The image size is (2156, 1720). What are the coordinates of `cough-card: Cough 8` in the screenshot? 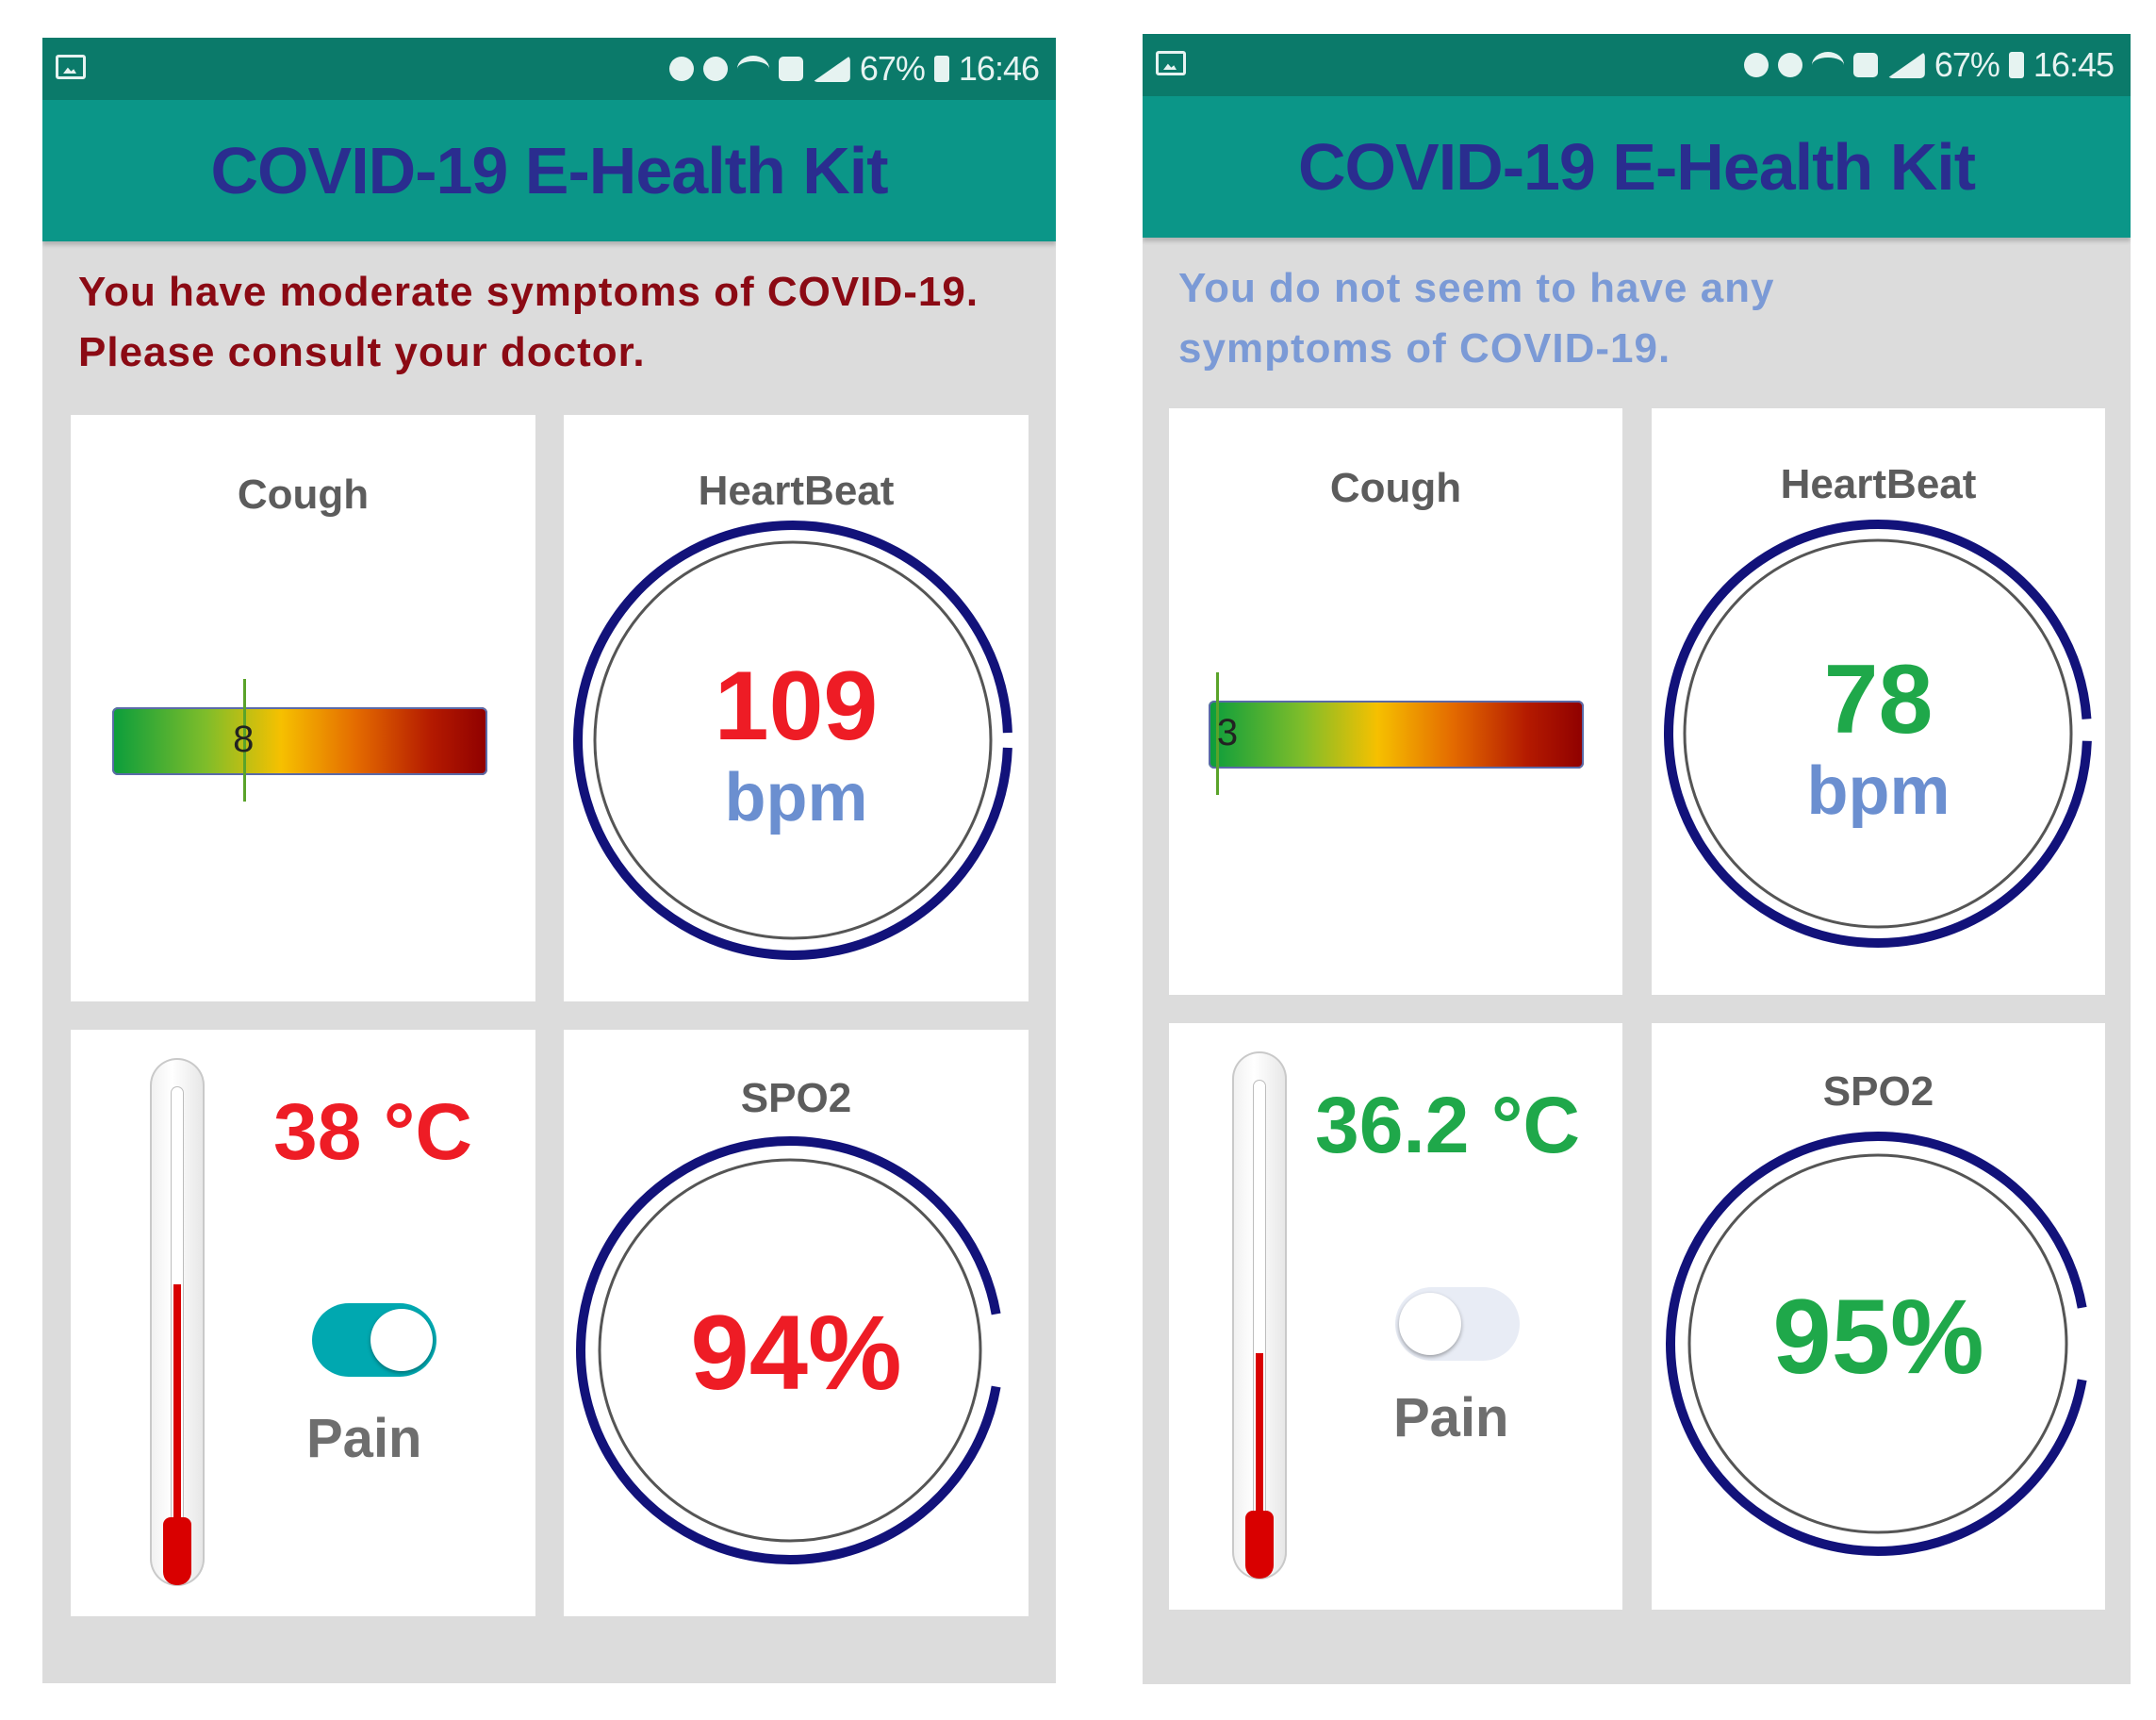 It's located at (303, 708).